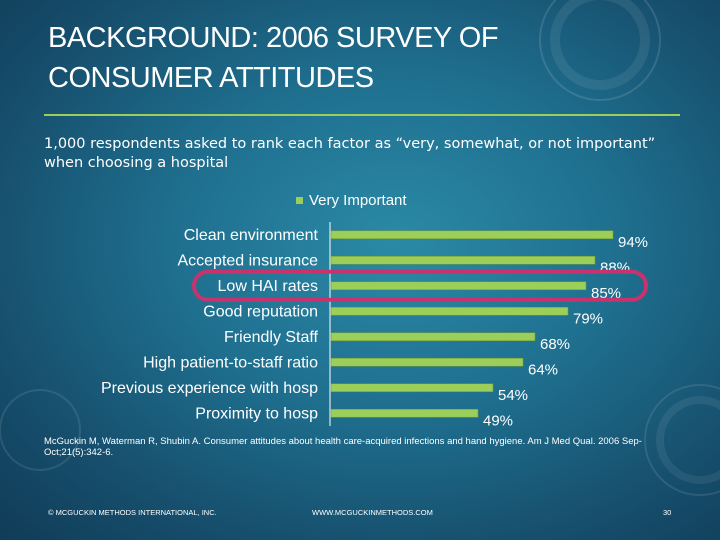 This screenshot has width=720, height=540. What do you see at coordinates (588, 318) in the screenshot?
I see `value-label: 79%` at bounding box center [588, 318].